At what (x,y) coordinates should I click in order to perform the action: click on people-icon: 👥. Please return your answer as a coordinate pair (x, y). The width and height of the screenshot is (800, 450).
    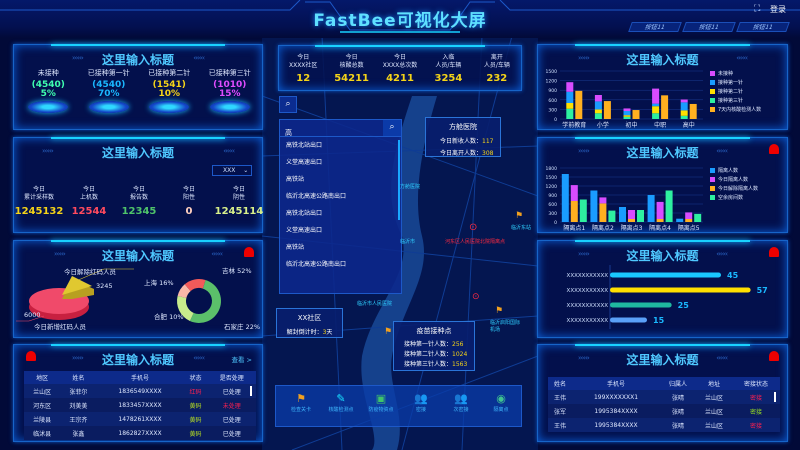
    Looking at the image, I should click on (421, 398).